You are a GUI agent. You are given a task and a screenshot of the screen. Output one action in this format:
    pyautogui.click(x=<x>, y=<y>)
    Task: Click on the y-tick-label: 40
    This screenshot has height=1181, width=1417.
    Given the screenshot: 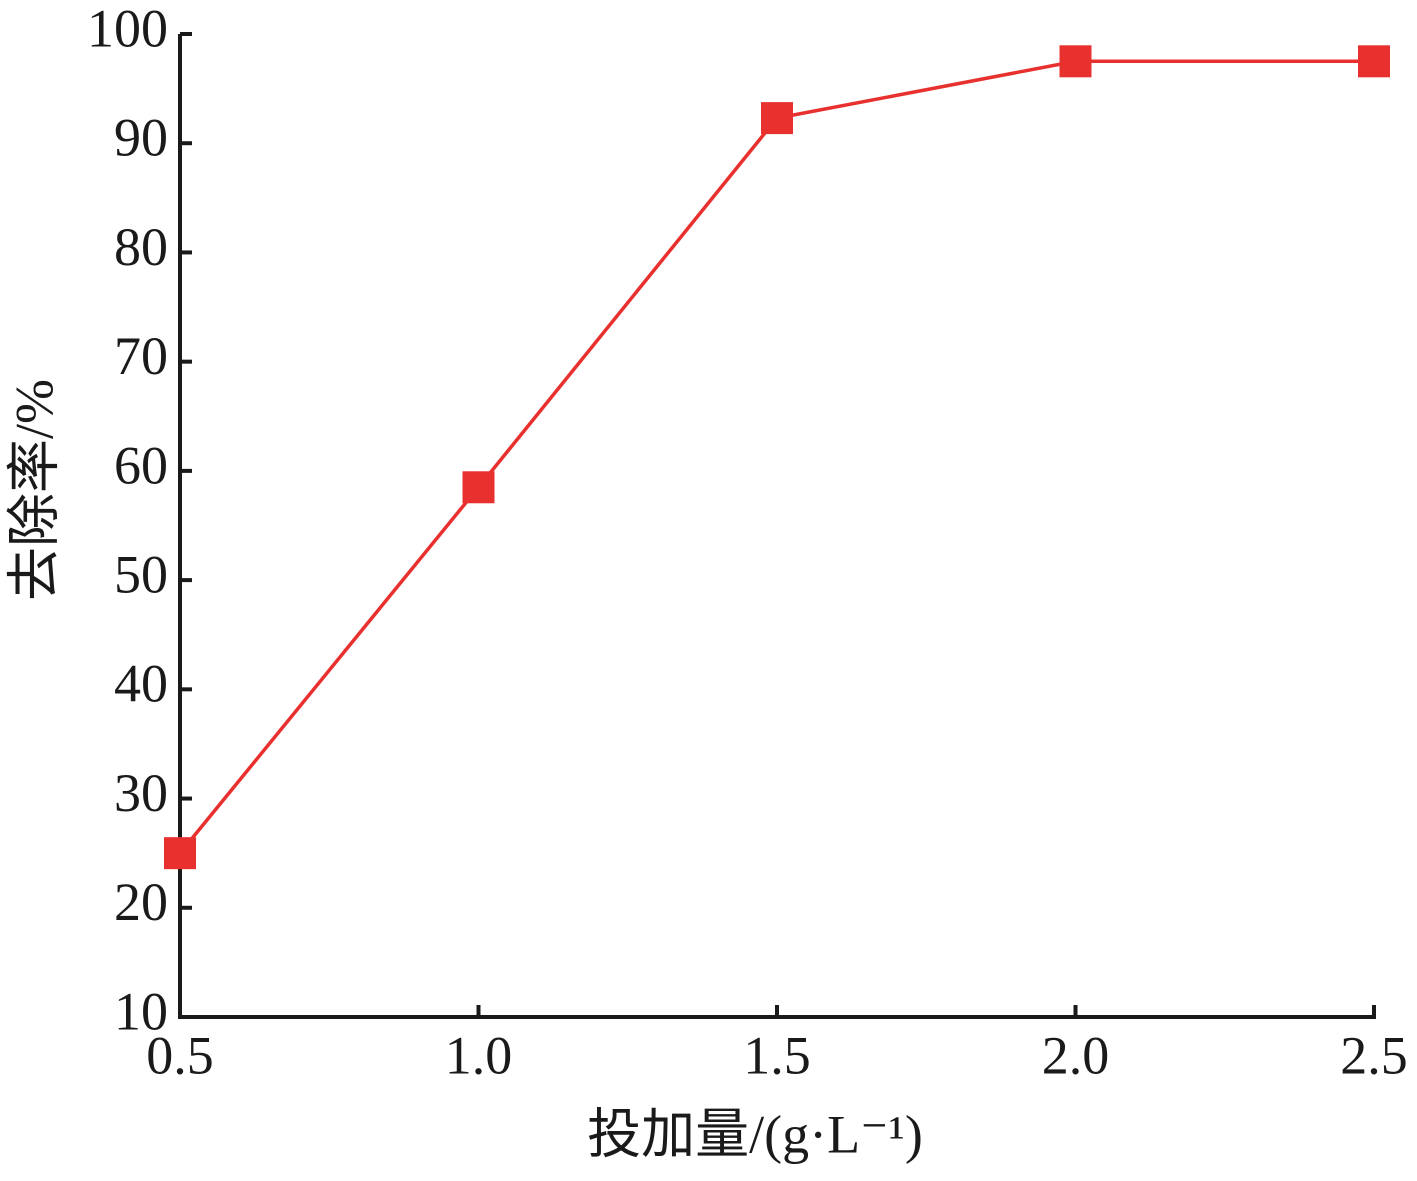 What is the action you would take?
    pyautogui.click(x=141, y=684)
    